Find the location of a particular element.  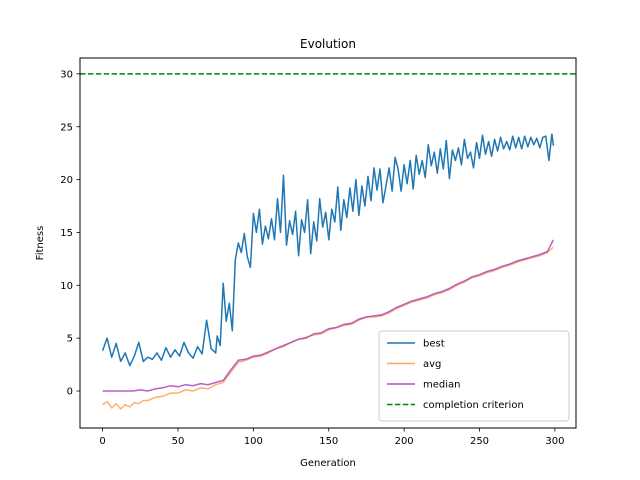

chart-title: Evolution is located at coordinates (328, 44).